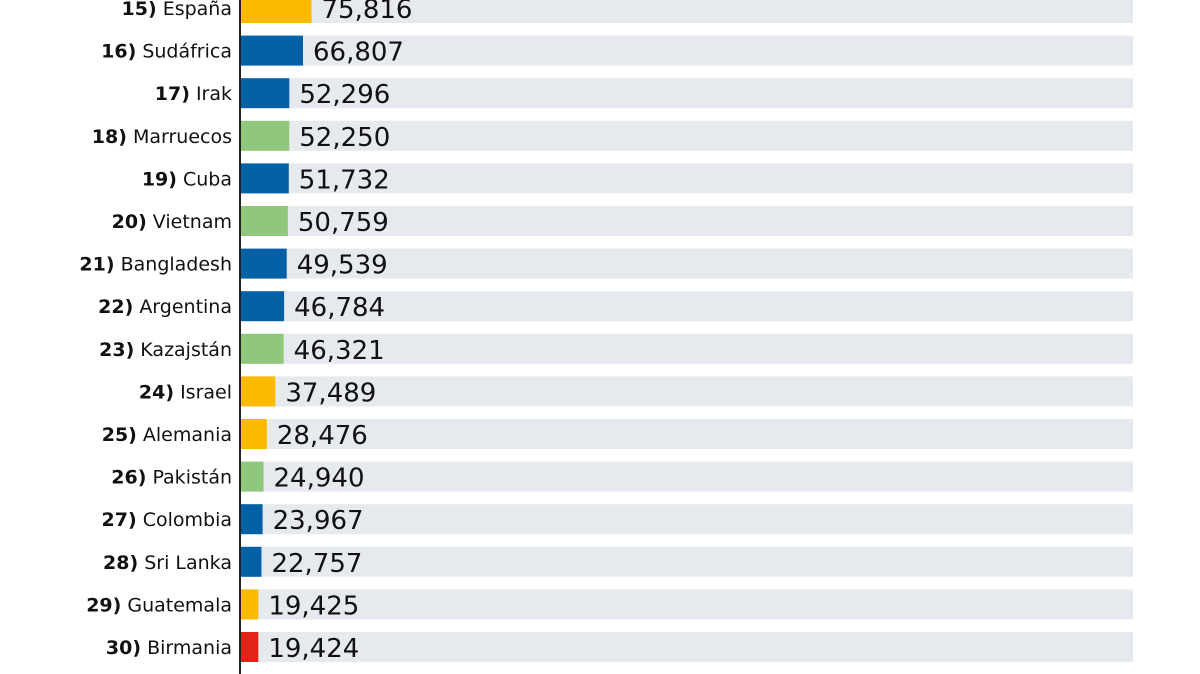 This screenshot has height=674, width=1200. Describe the element at coordinates (103, 605) in the screenshot. I see `rank-label: 29)` at that location.